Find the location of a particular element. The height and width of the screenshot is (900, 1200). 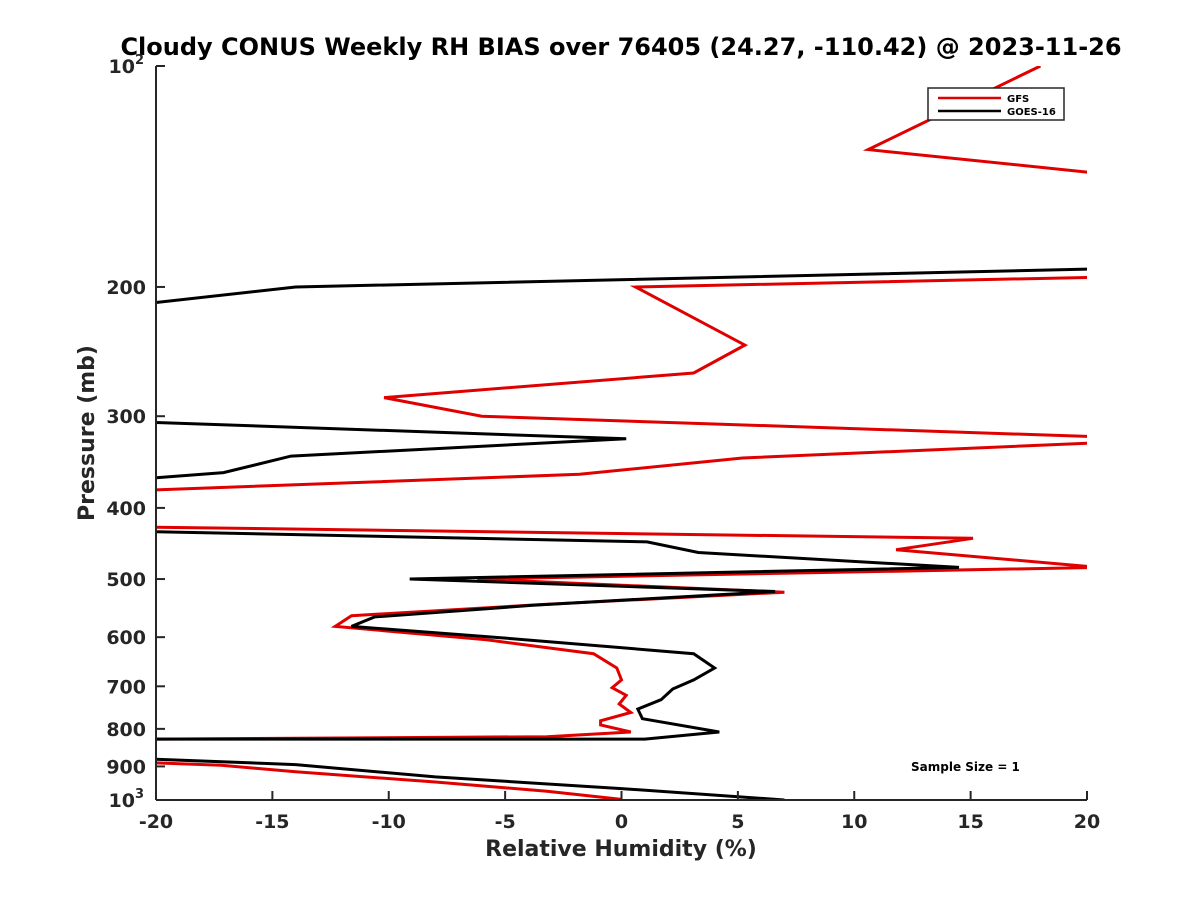

legend: GFS GOES-16 is located at coordinates (996, 104).